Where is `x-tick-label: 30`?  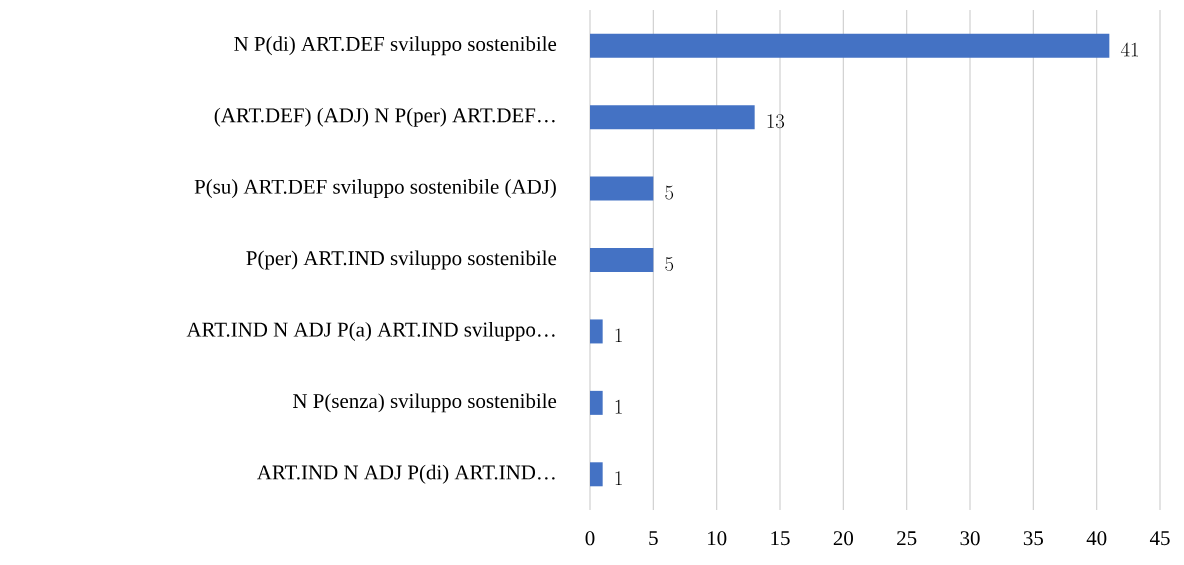 x-tick-label: 30 is located at coordinates (970, 538).